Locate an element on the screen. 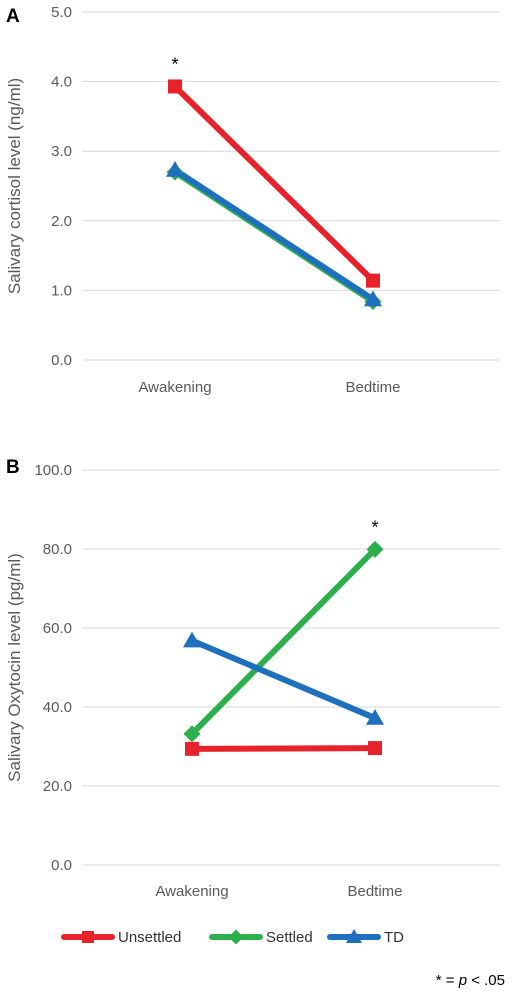 This screenshot has width=519, height=995. footnote-suffix: < .05 is located at coordinates (486, 980).